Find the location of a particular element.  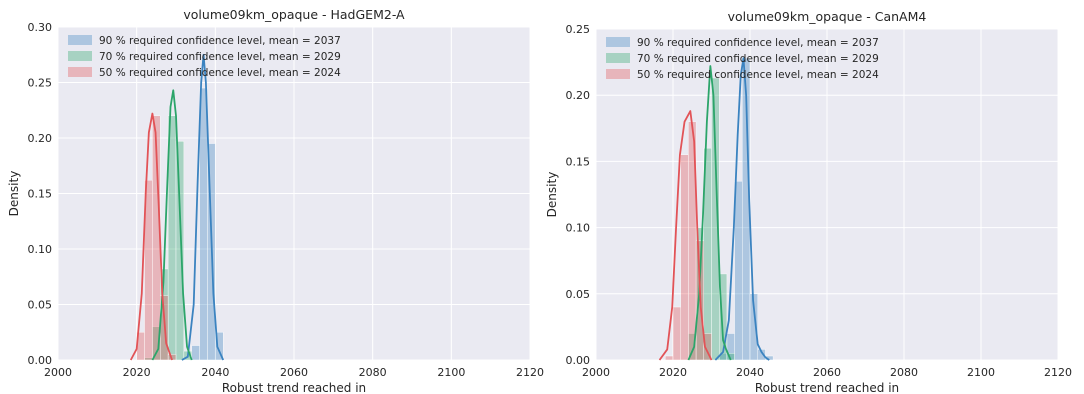

y-tick-label: 0.30 is located at coordinates (40, 27).